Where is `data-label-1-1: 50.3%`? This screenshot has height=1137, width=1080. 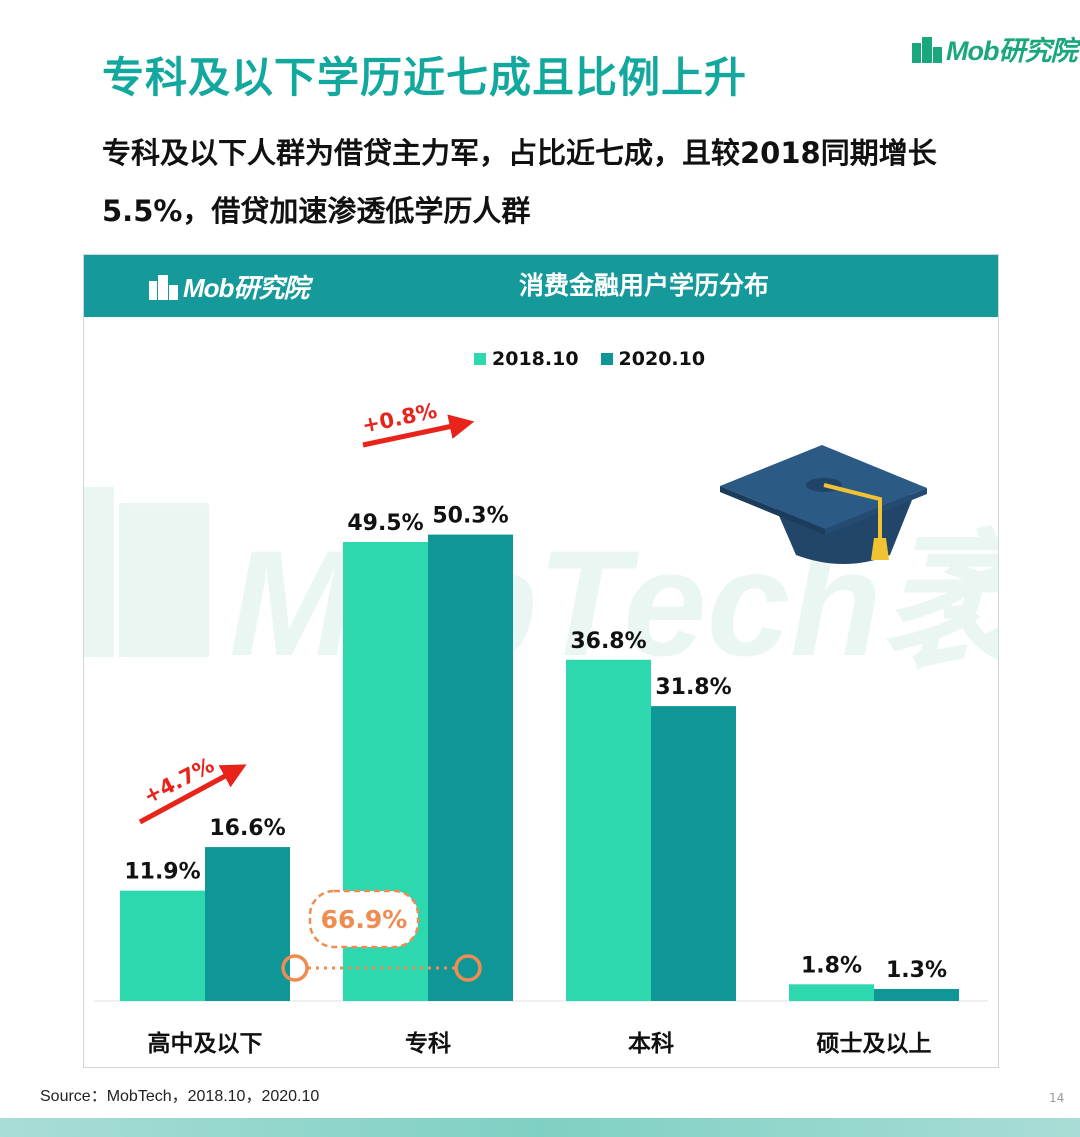 data-label-1-1: 50.3% is located at coordinates (470, 516).